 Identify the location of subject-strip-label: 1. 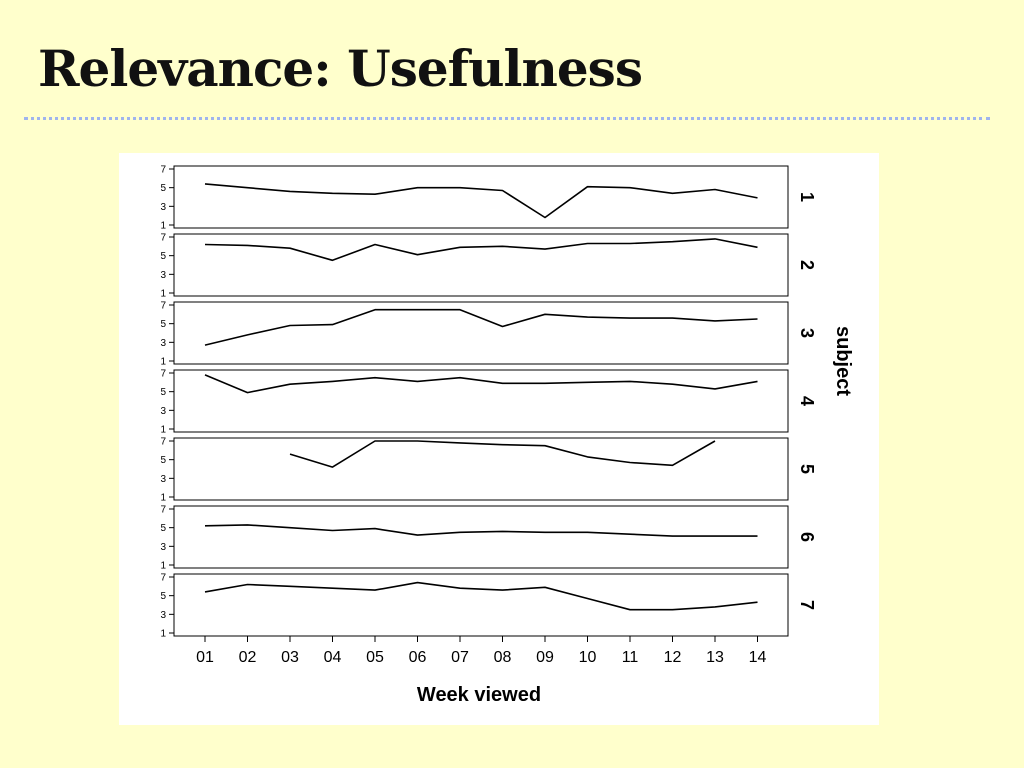
(807, 197).